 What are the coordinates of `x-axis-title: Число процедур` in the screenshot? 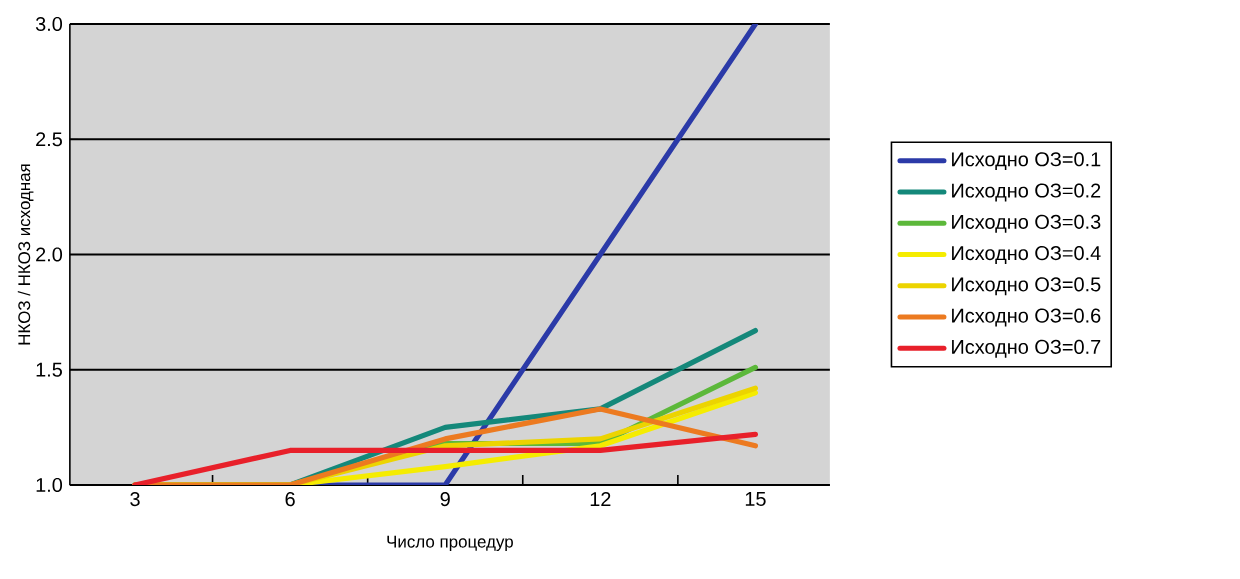 It's located at (450, 543).